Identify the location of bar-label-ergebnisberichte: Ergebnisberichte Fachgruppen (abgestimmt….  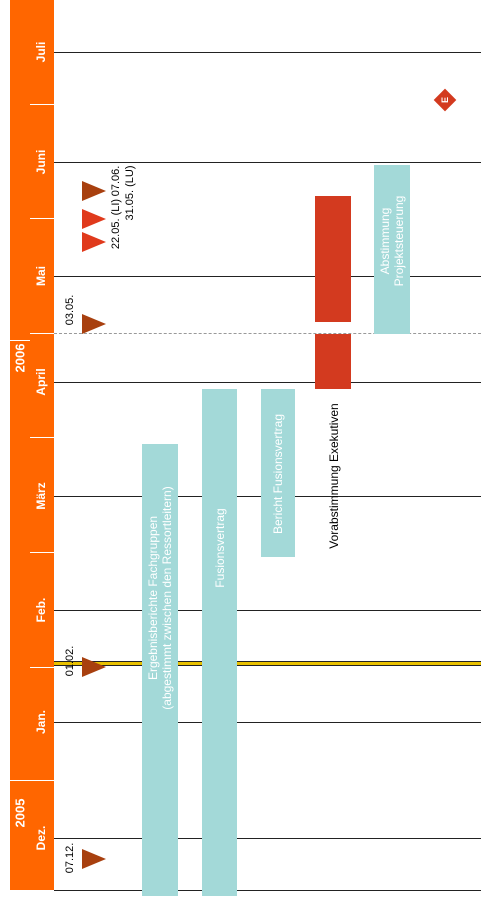
(160, 597).